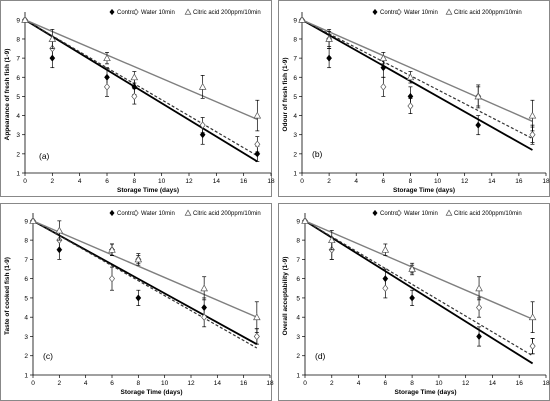 The width and height of the screenshot is (550, 401). What do you see at coordinates (188, 212) in the screenshot?
I see `legend-marker-citric` at bounding box center [188, 212].